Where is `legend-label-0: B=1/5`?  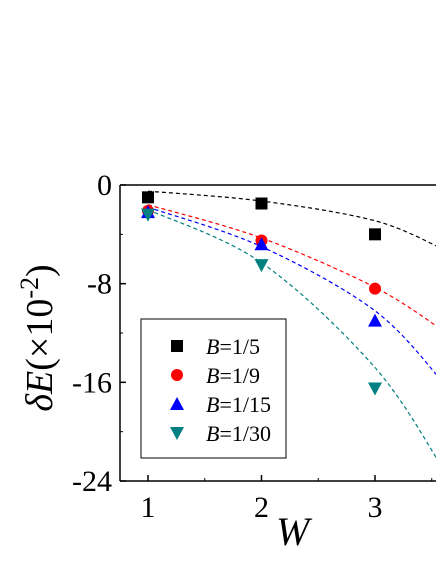 legend-label-0: B=1/5 is located at coordinates (233, 346).